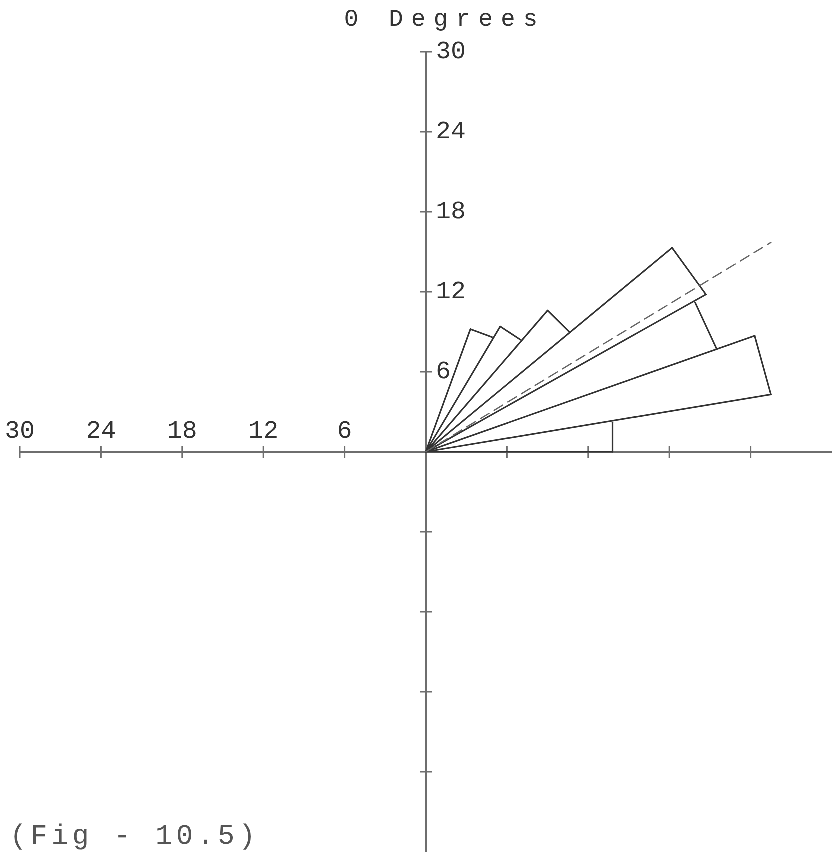  I want to click on y-tick-label: 18, so click(451, 212).